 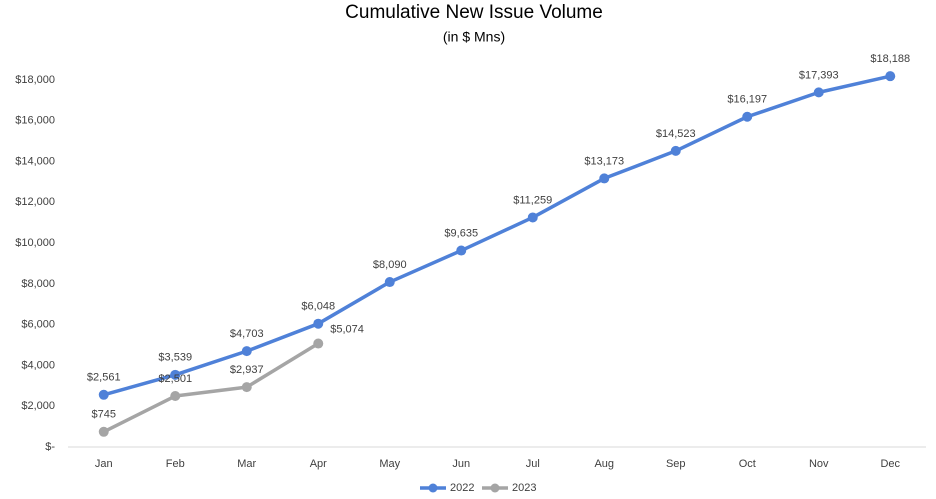 I want to click on data-label: $16,197, so click(x=747, y=100).